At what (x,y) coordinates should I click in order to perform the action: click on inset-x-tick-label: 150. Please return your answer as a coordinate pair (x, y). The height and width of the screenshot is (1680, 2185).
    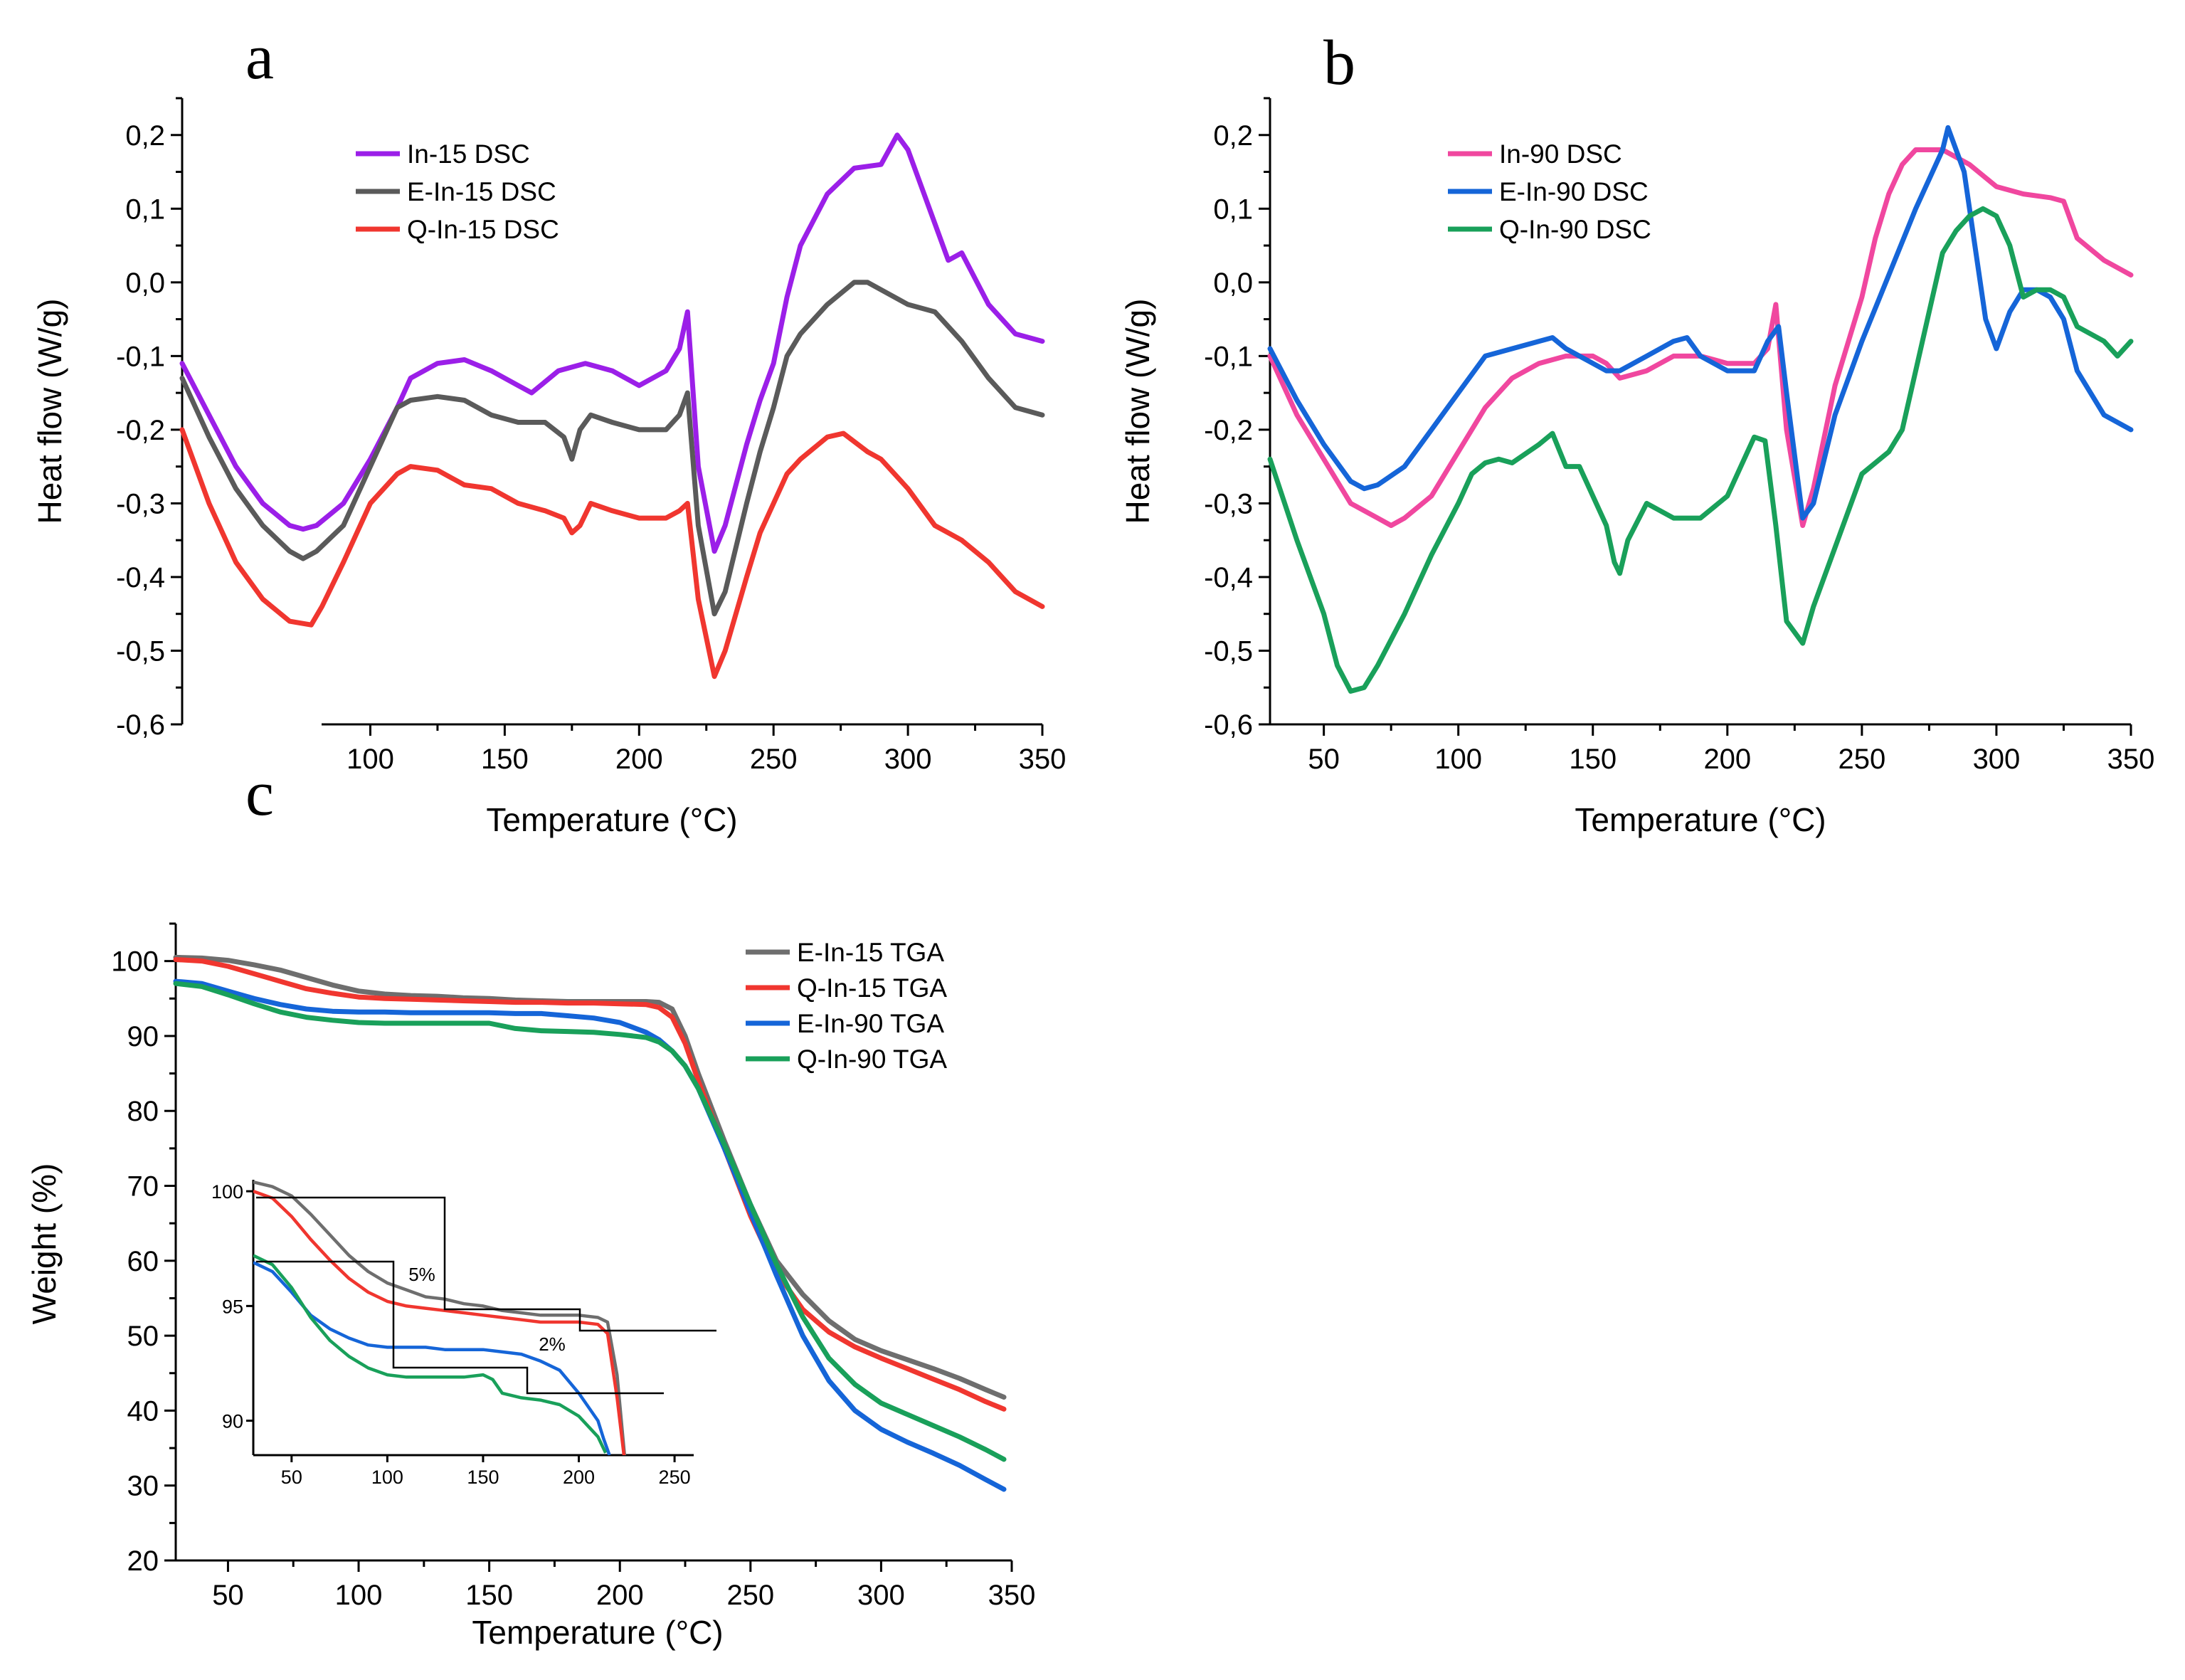
    Looking at the image, I should click on (483, 1477).